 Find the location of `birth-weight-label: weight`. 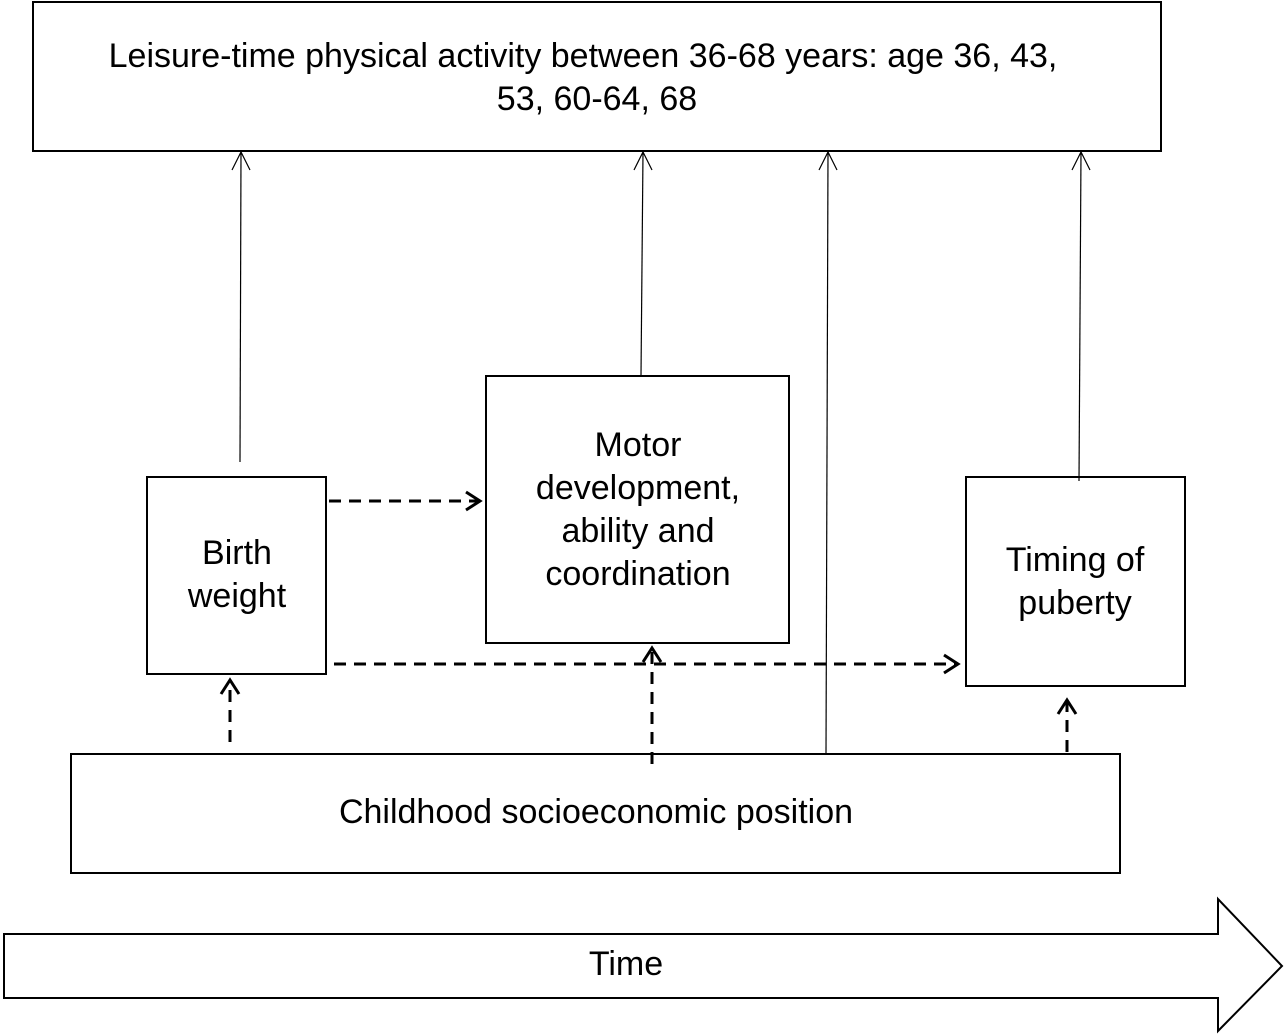

birth-weight-label: weight is located at coordinates (237, 596).